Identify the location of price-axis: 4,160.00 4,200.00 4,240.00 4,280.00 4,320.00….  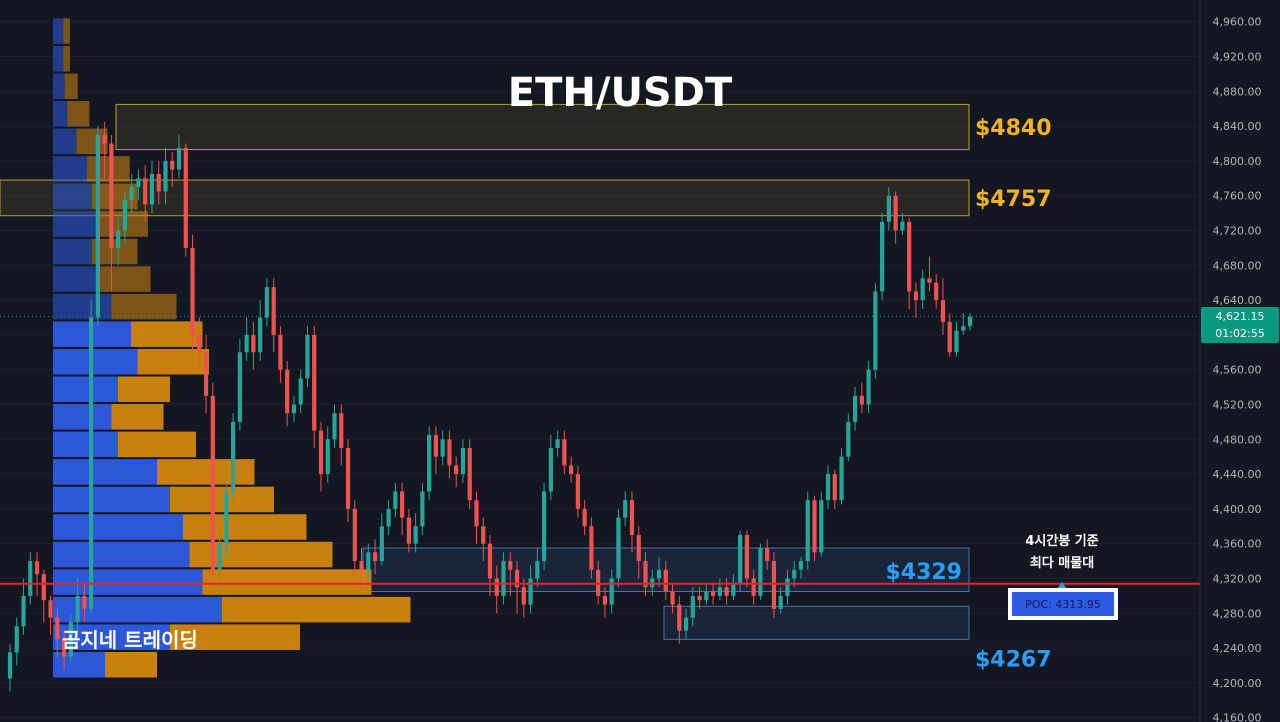
(1230, 361).